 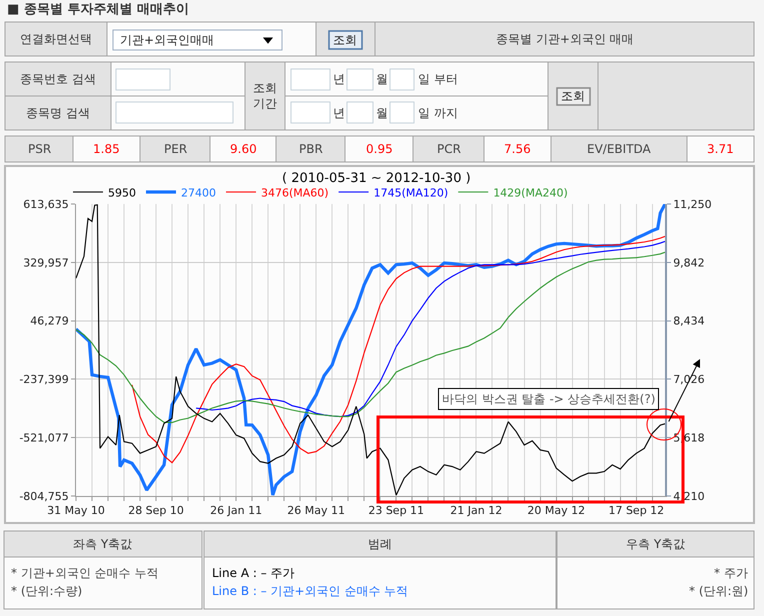 I want to click on y2-tick-label: 8,434, so click(x=689, y=321).